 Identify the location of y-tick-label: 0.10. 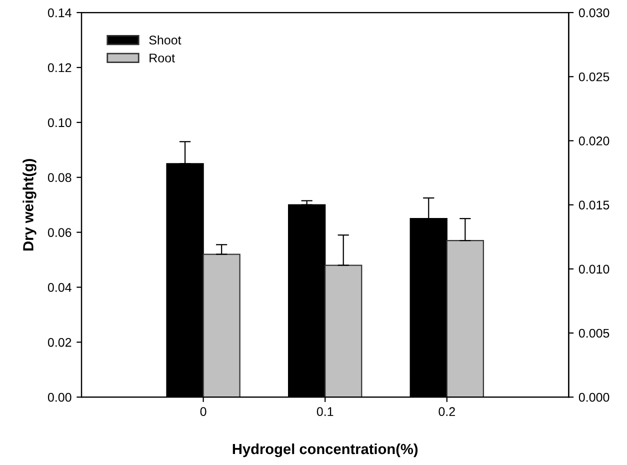
(60, 123).